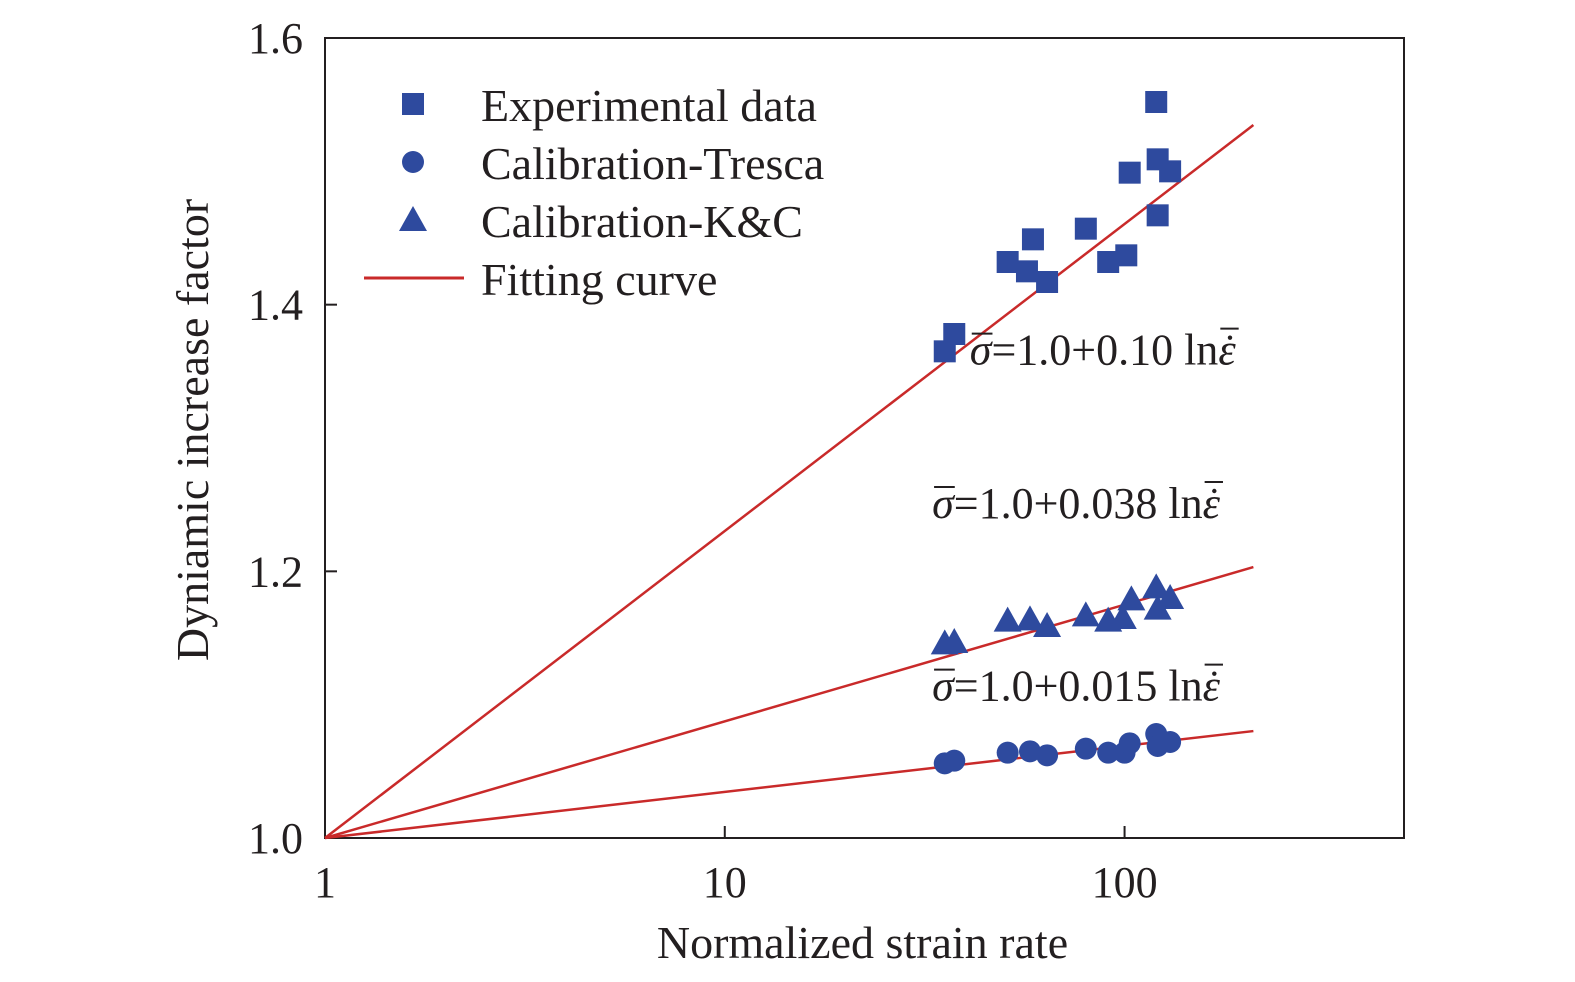  What do you see at coordinates (275, 38) in the screenshot?
I see `y-tick-label: 1.6` at bounding box center [275, 38].